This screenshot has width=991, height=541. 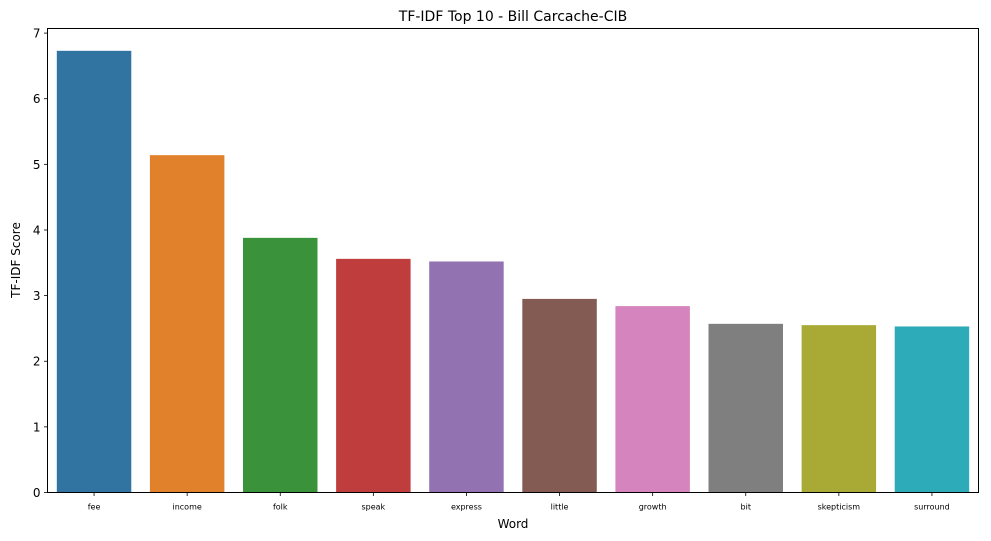 I want to click on y-tick-label-1: 1, so click(x=37, y=427).